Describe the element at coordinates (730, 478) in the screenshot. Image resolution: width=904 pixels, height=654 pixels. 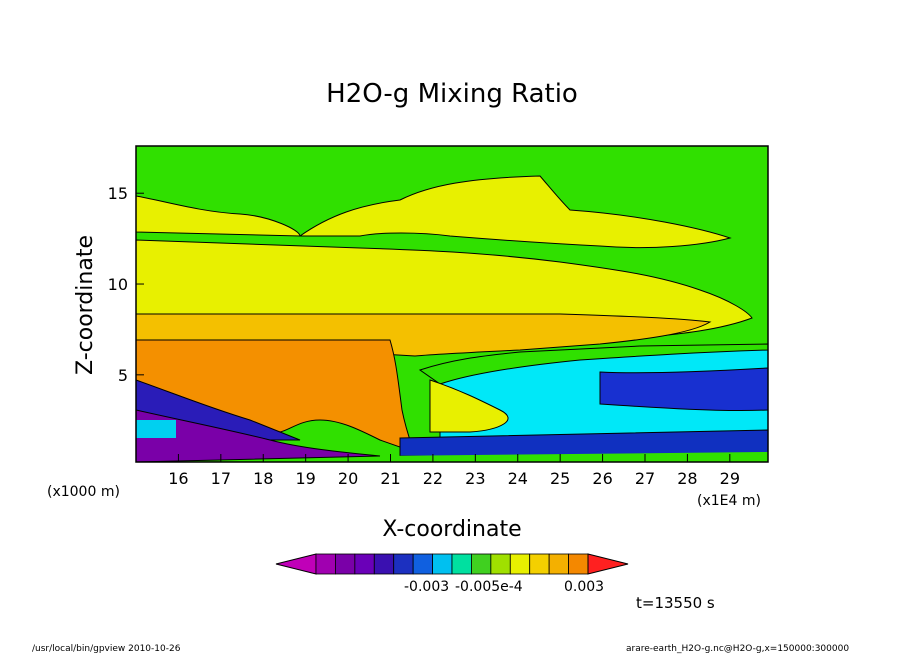
I see `x-tick-label: 29` at that location.